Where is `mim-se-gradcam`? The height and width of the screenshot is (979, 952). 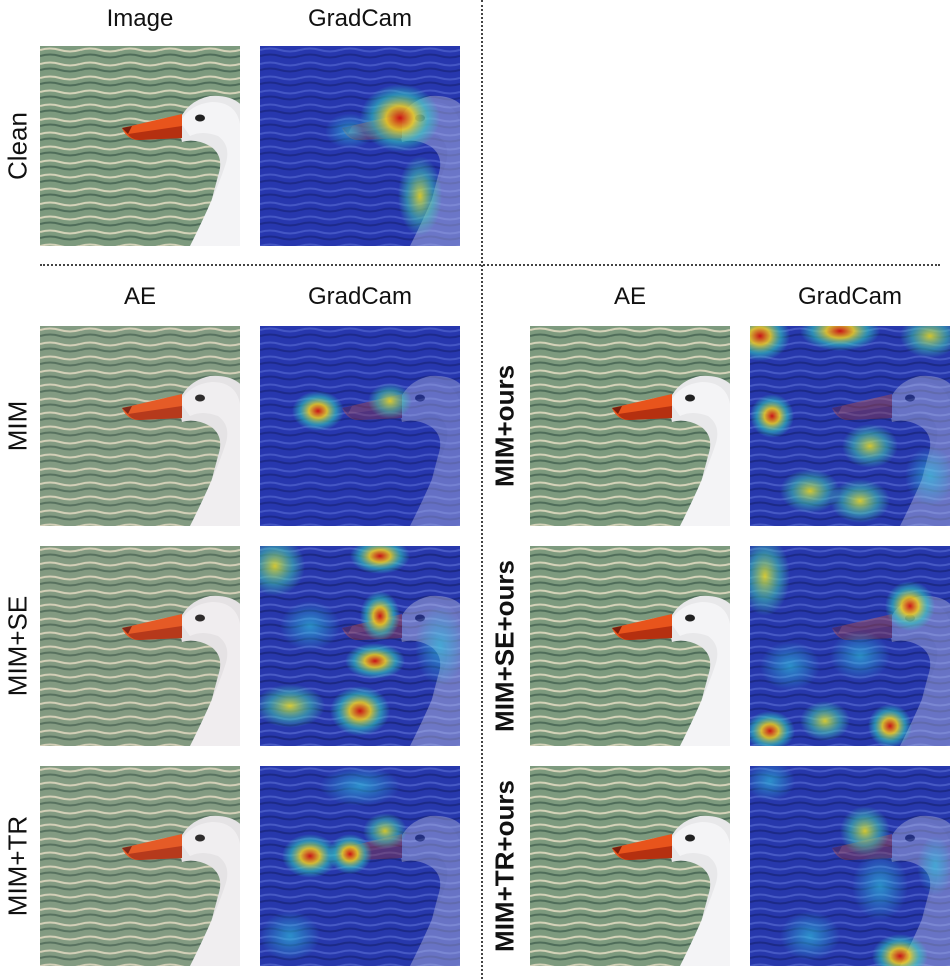 mim-se-gradcam is located at coordinates (360, 646).